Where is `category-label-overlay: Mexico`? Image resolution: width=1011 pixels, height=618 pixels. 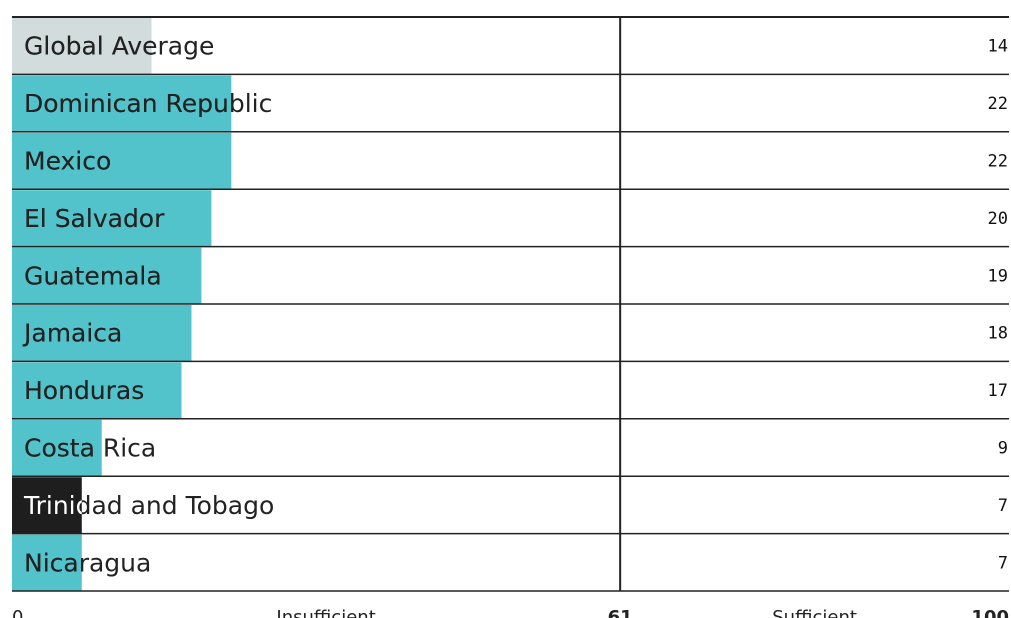 category-label-overlay: Mexico is located at coordinates (67, 161).